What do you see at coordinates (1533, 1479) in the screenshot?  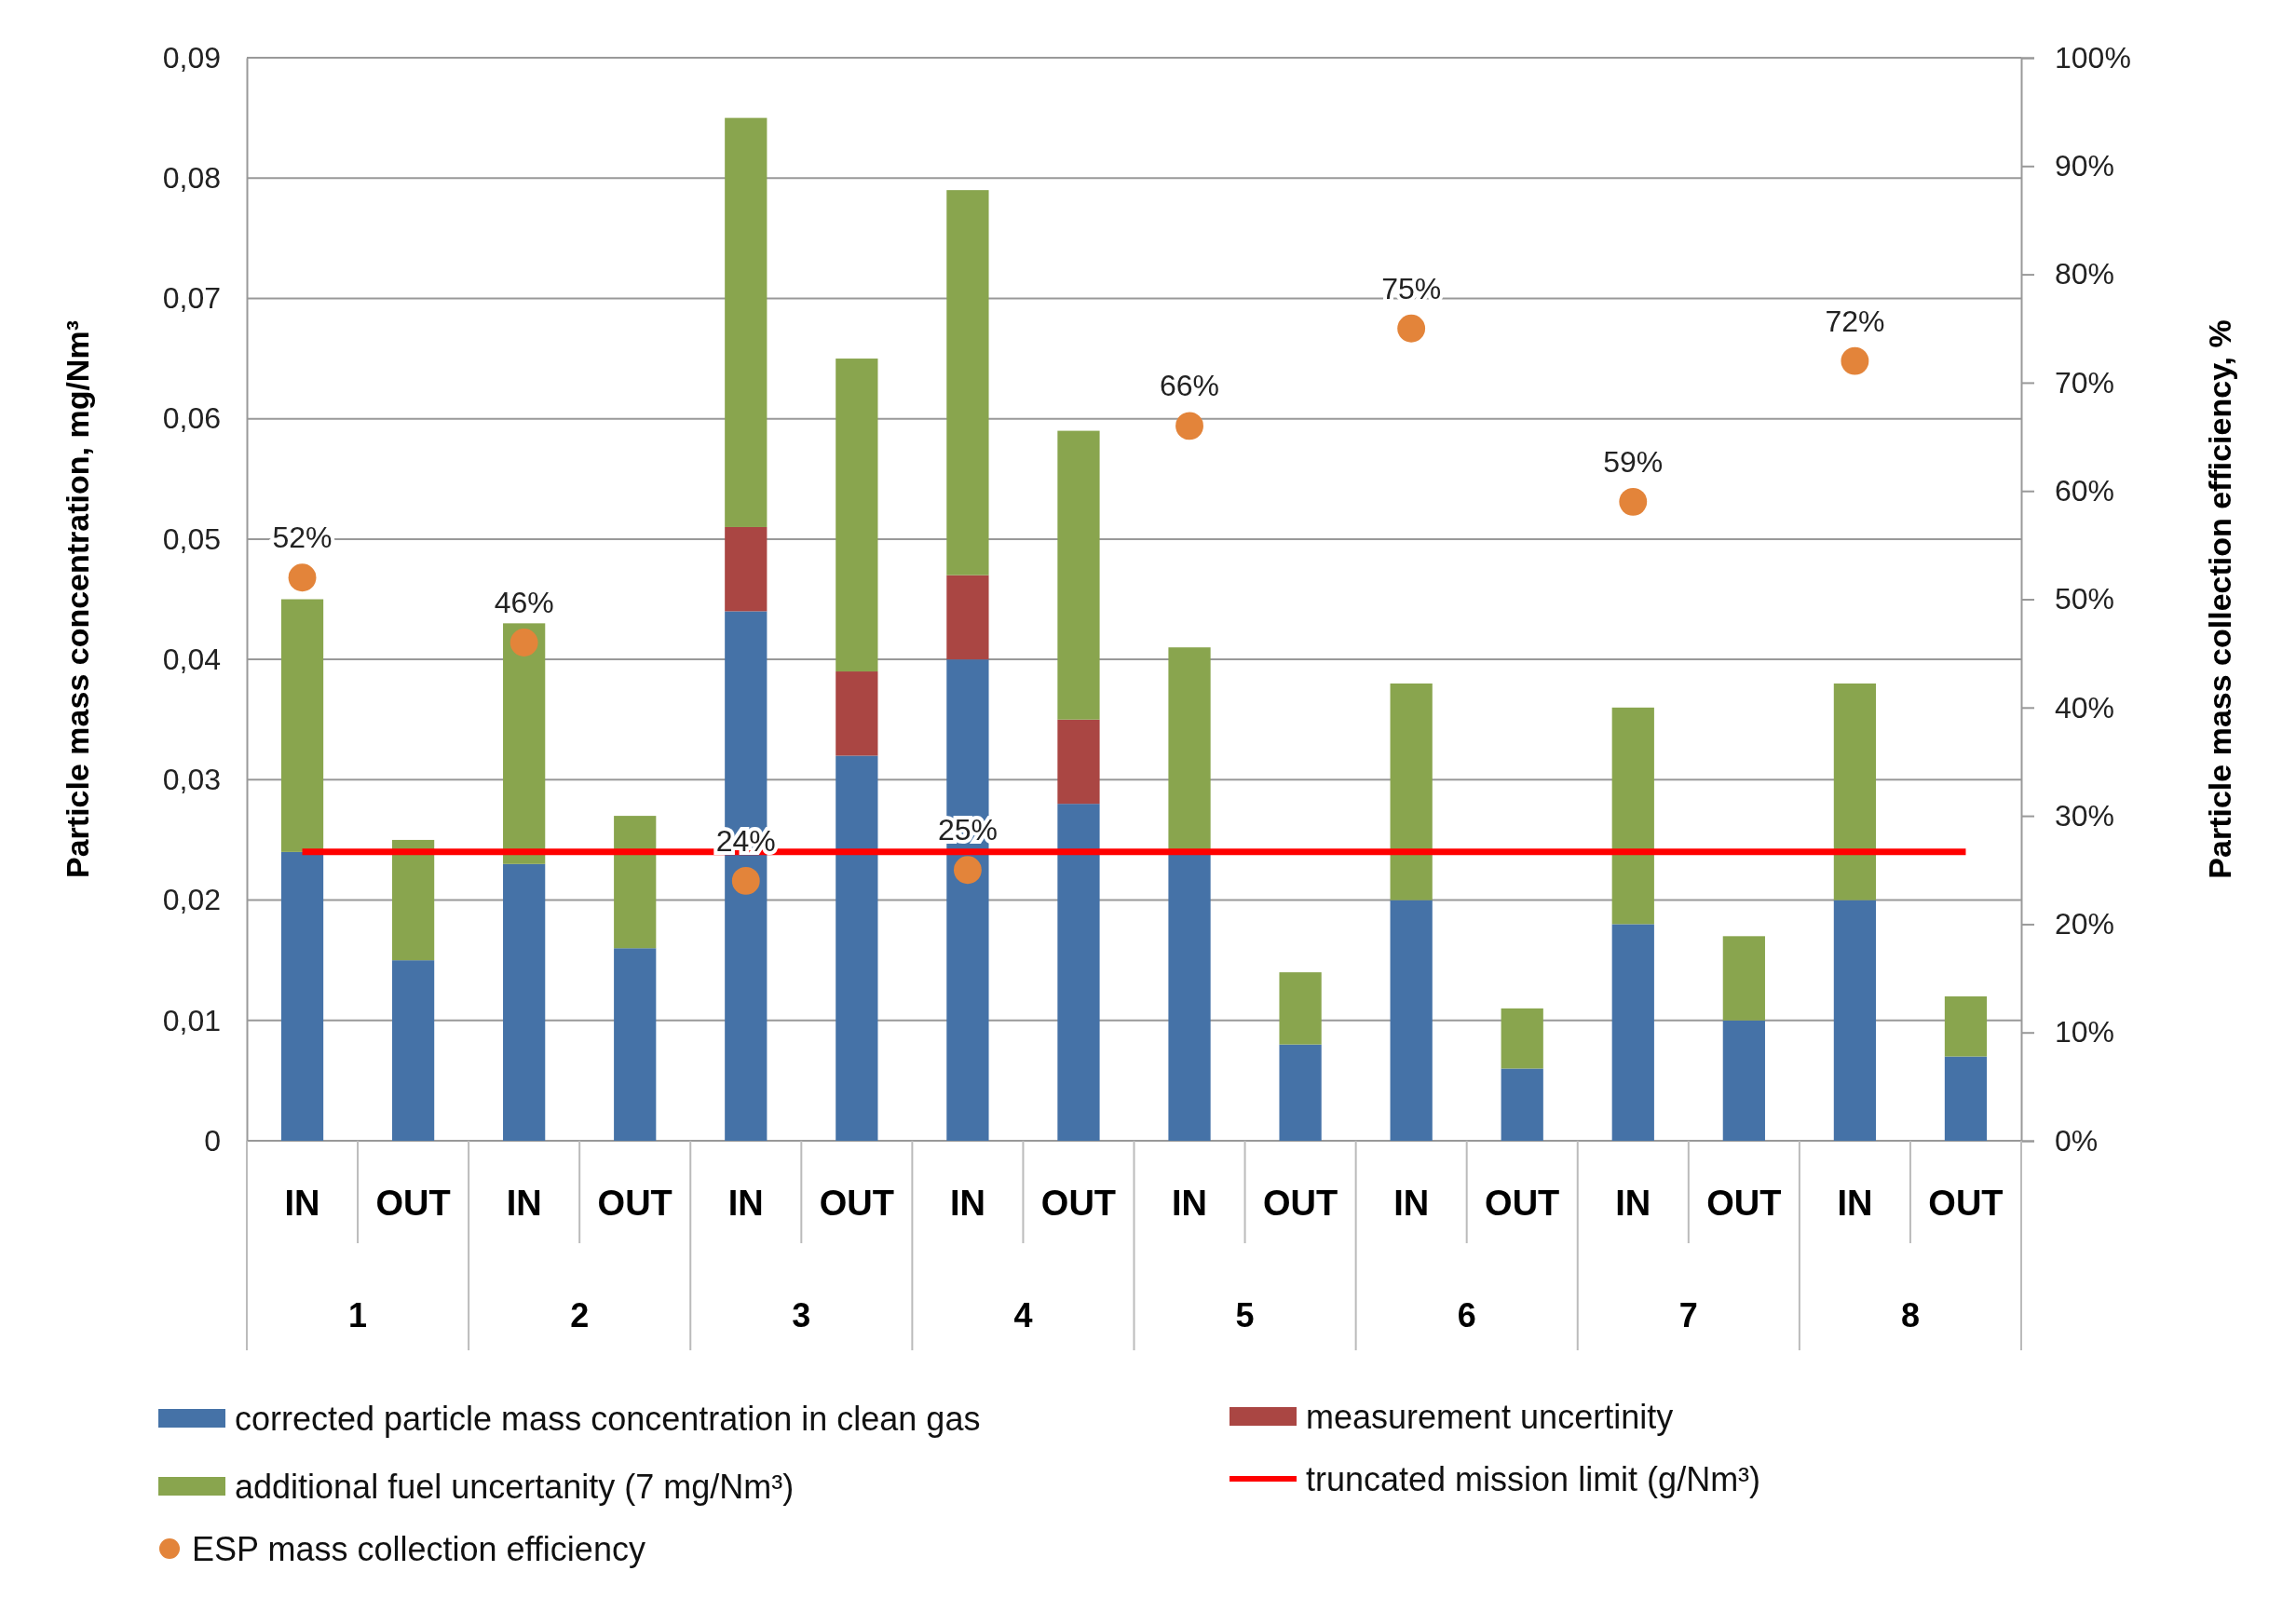 I see `legend-label: truncated mission limit (g/Nm³)` at bounding box center [1533, 1479].